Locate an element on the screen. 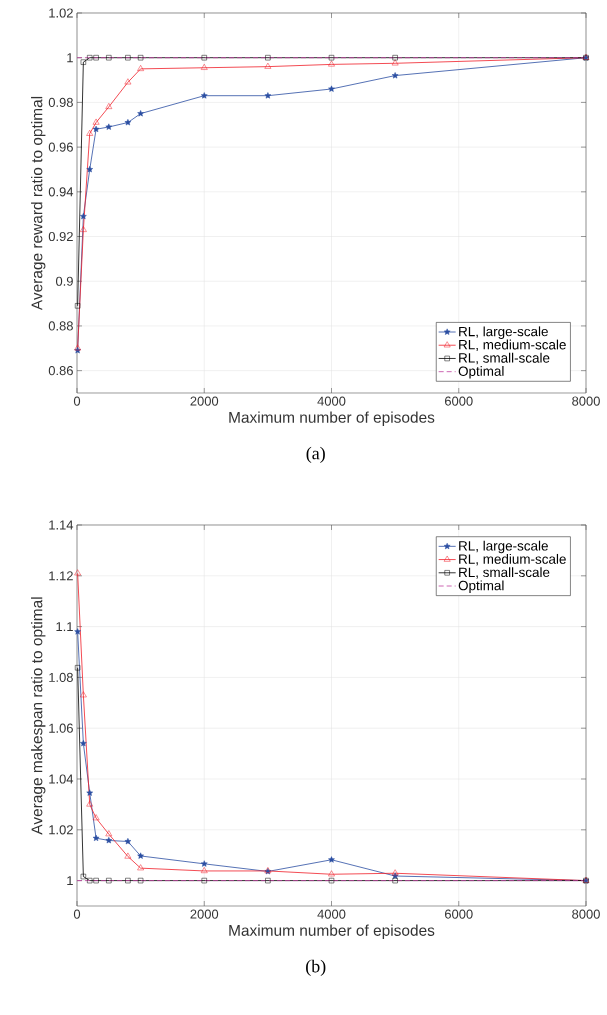  y-axis-title: Average makespan ratio to optimal is located at coordinates (38, 716).